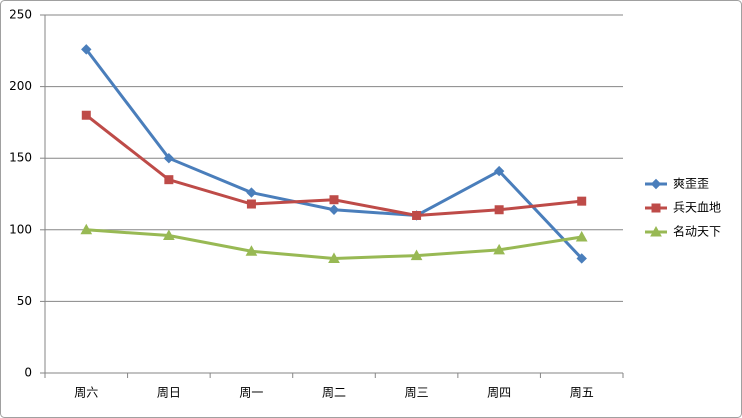 The height and width of the screenshot is (418, 742). I want to click on legend-label: 兵天血地, so click(697, 208).